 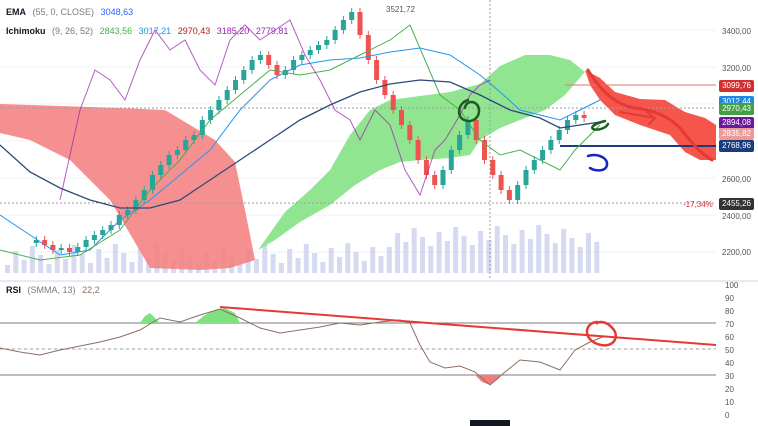 I want to click on rsi-tick: 30, so click(x=729, y=376).